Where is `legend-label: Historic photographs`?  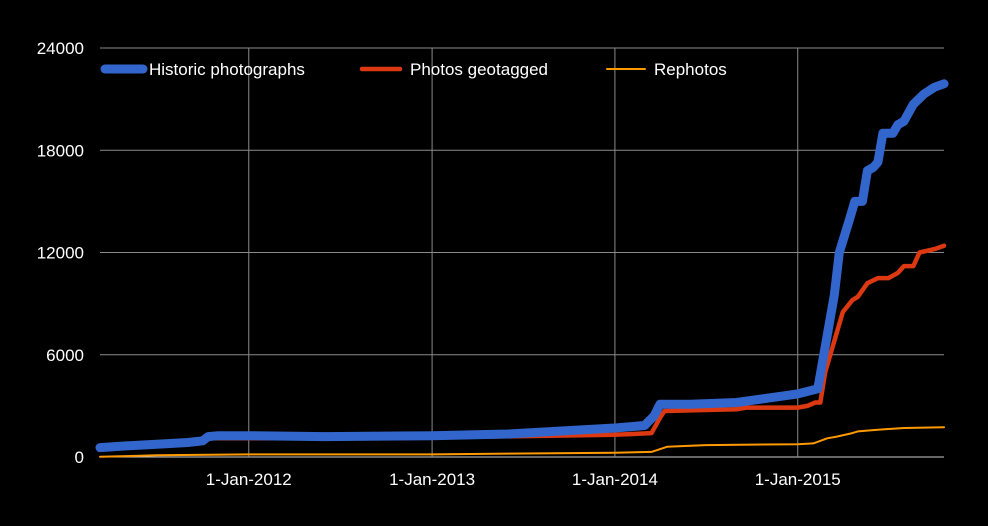
legend-label: Historic photographs is located at coordinates (227, 69).